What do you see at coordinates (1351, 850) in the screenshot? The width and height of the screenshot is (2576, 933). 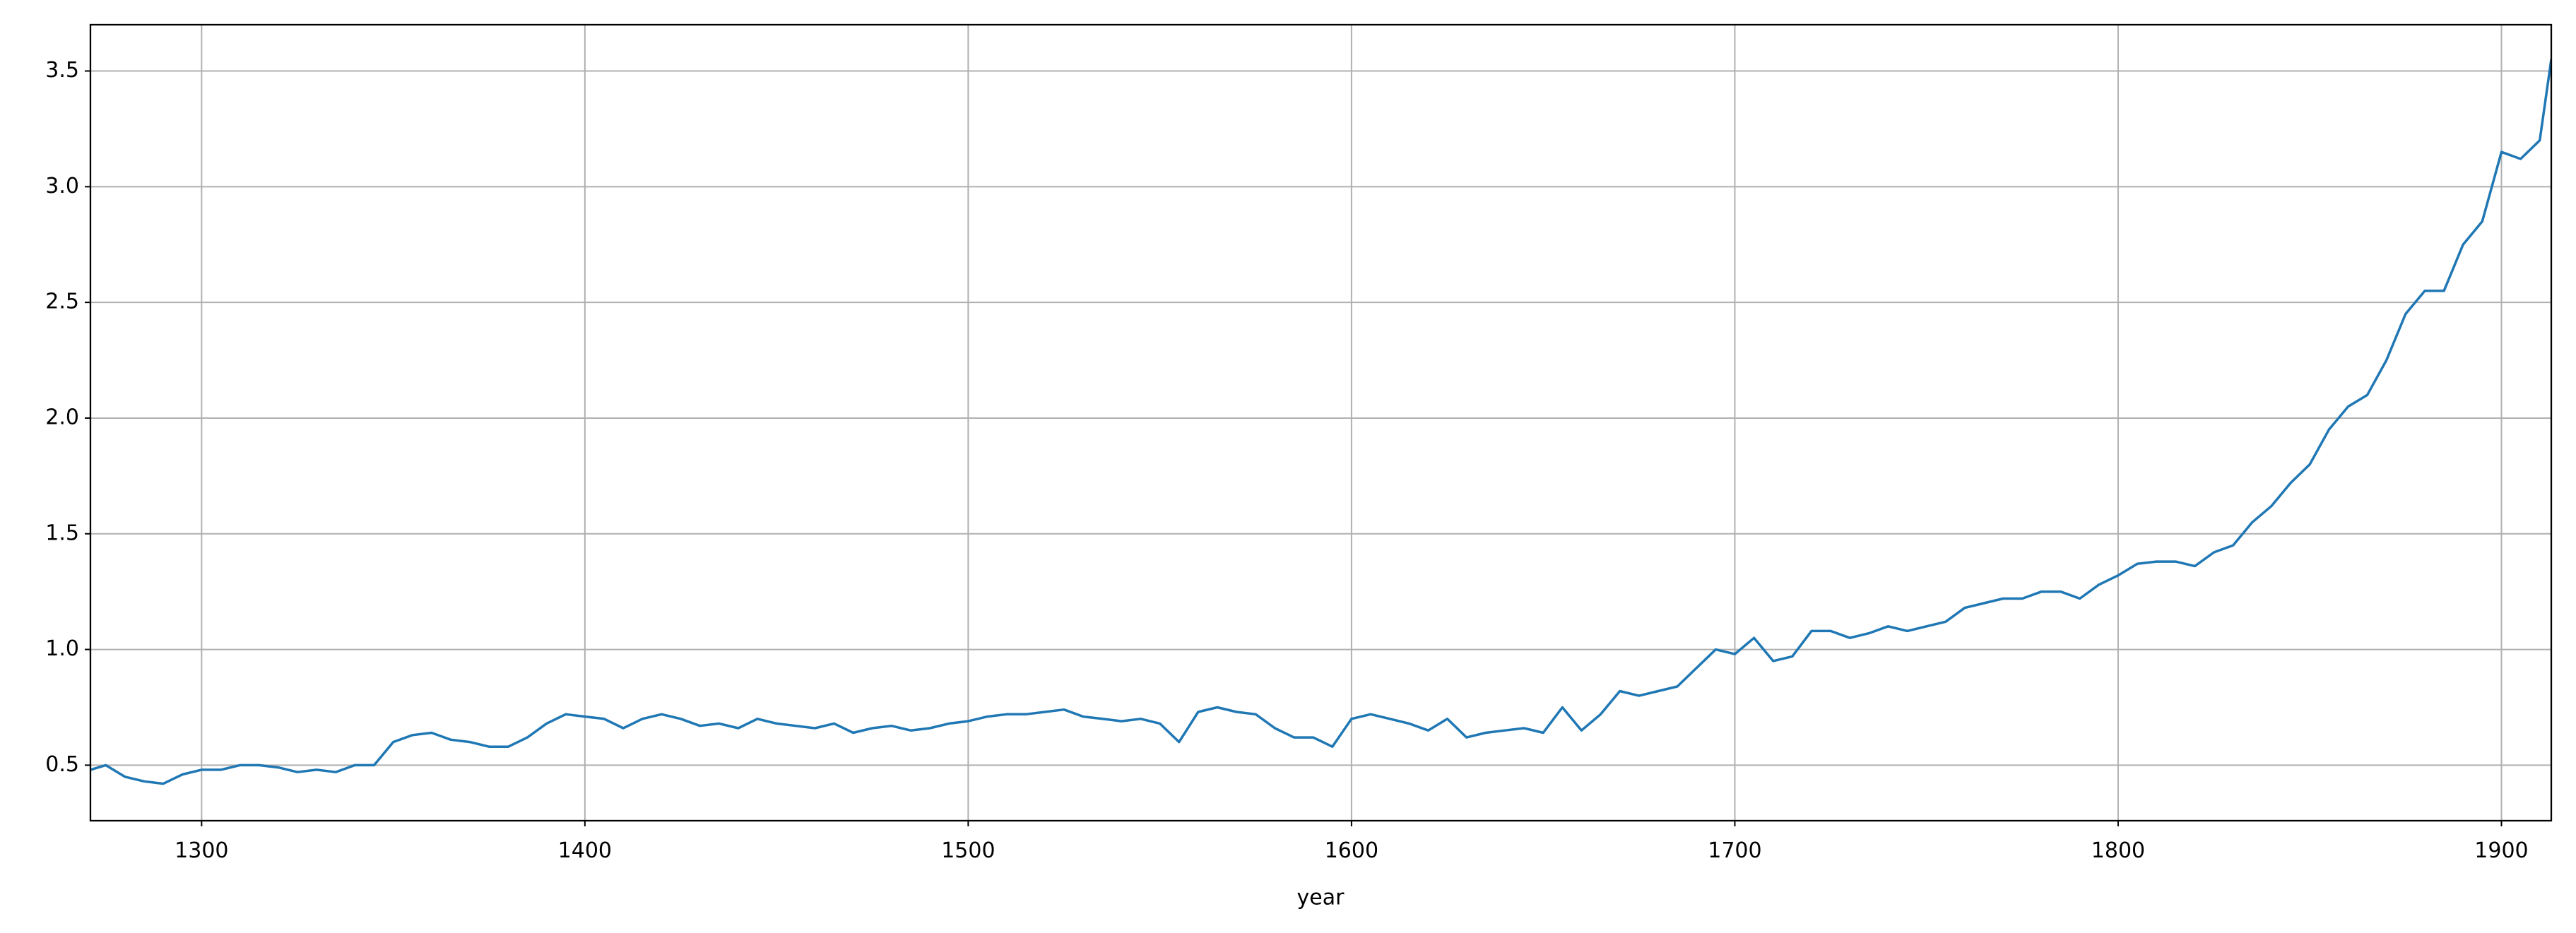 I see `x-tick-label: 1600` at bounding box center [1351, 850].